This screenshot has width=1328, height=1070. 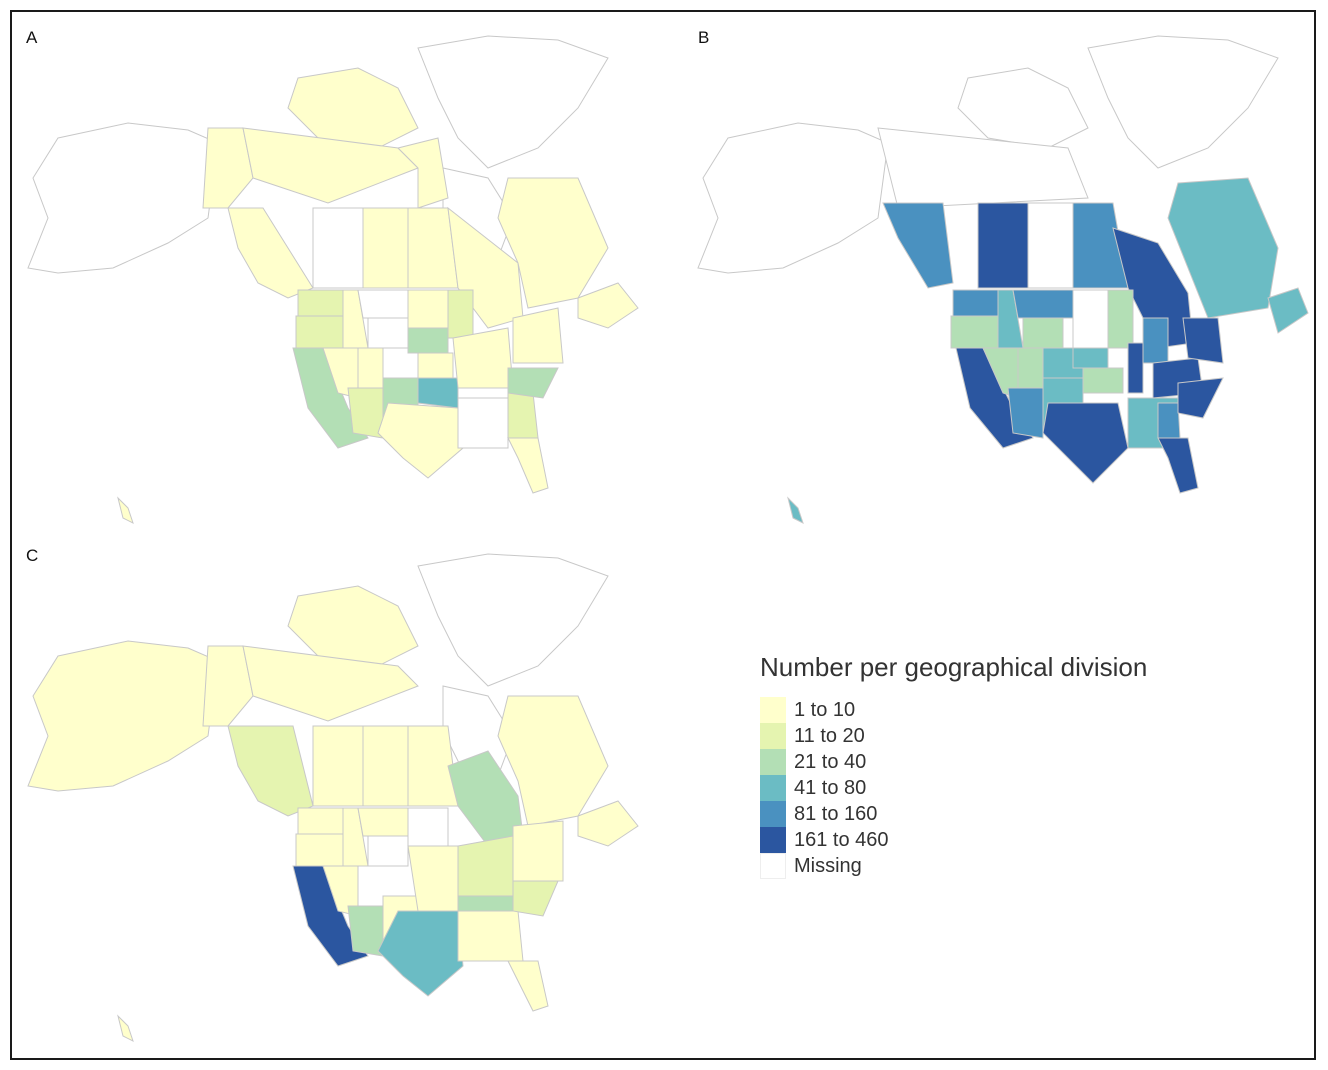 I want to click on map-b-arctic-islands, so click(x=1023, y=108).